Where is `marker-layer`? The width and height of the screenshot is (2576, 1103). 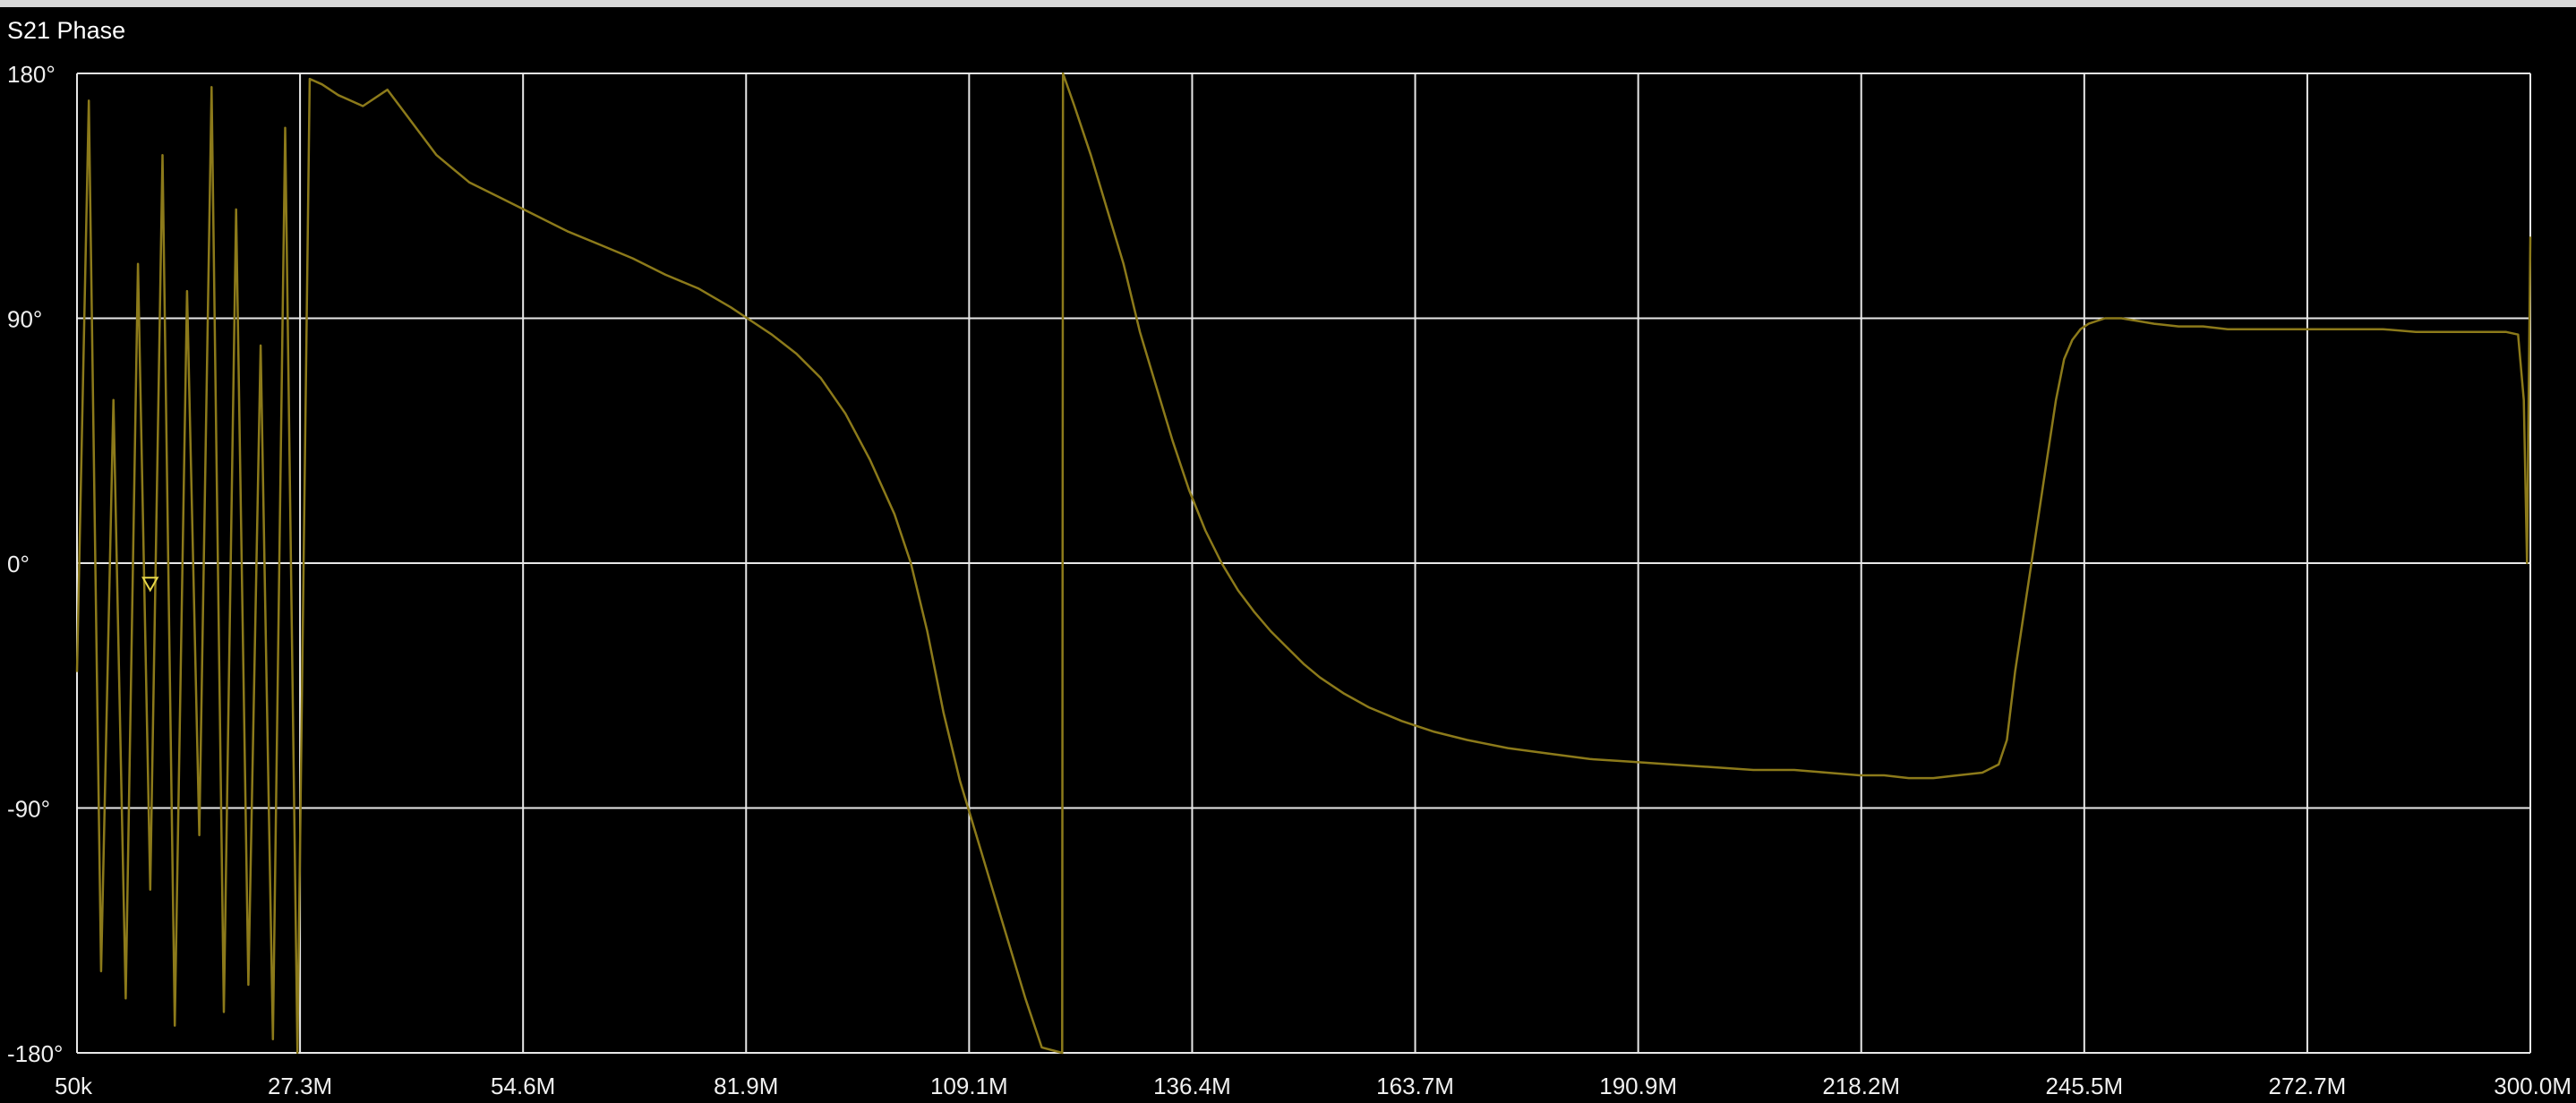
marker-layer is located at coordinates (150, 585).